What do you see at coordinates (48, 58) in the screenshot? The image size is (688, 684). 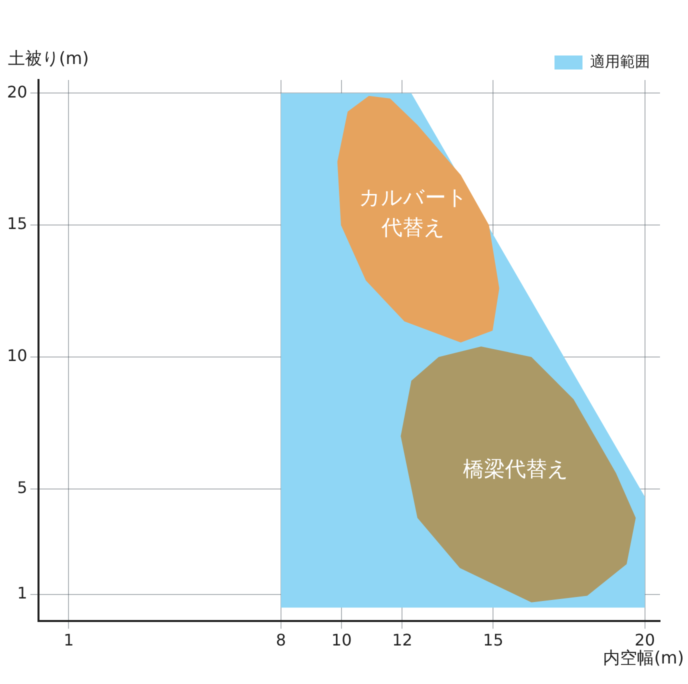 I see `y-axis-title: 土被り(m)` at bounding box center [48, 58].